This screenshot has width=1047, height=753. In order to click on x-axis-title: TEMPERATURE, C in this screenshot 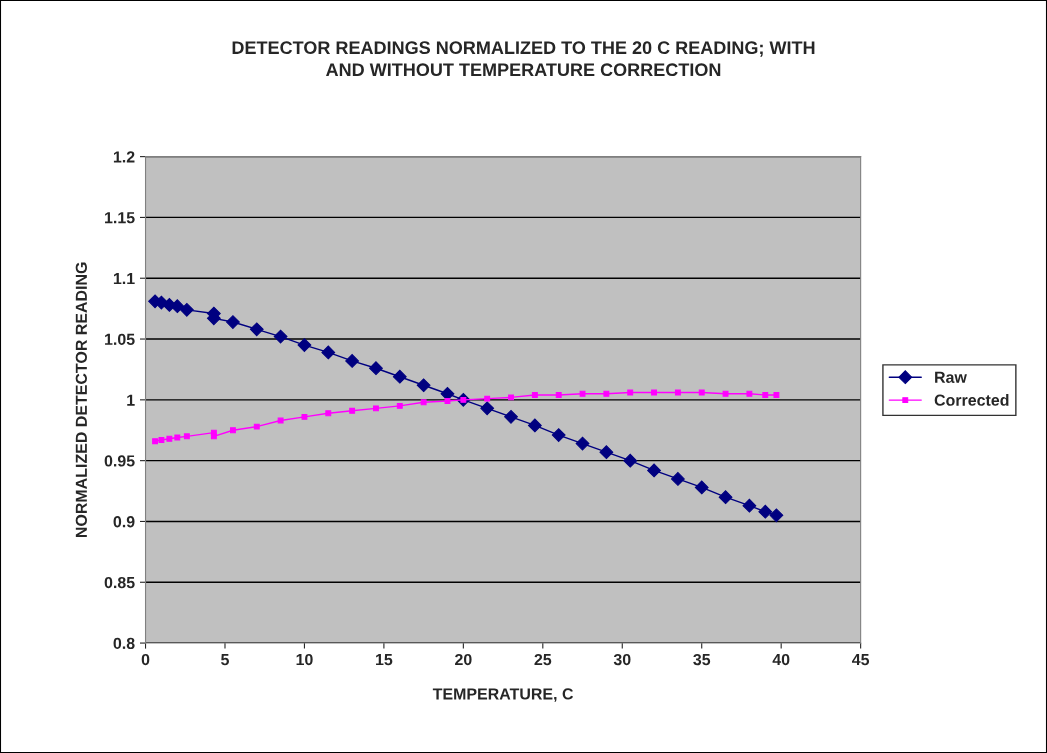, I will do `click(503, 695)`.